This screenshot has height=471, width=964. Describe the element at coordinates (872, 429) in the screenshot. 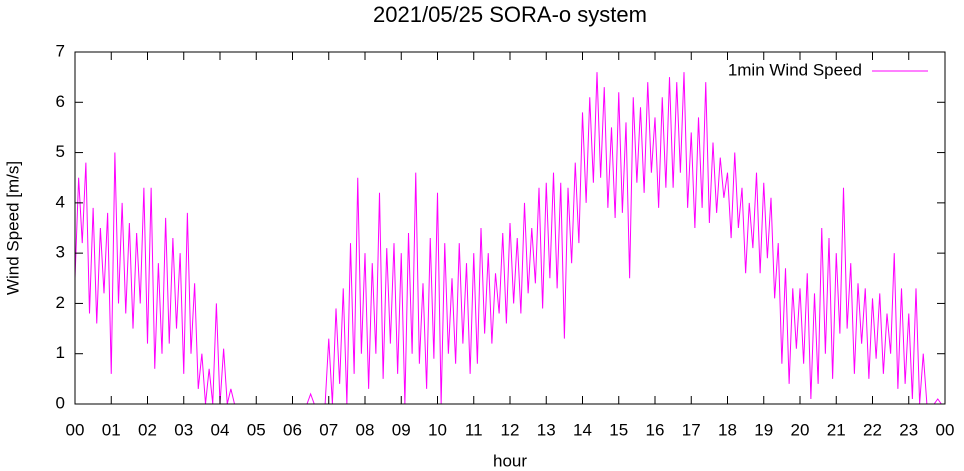

I see `x-tick-label: 22` at that location.